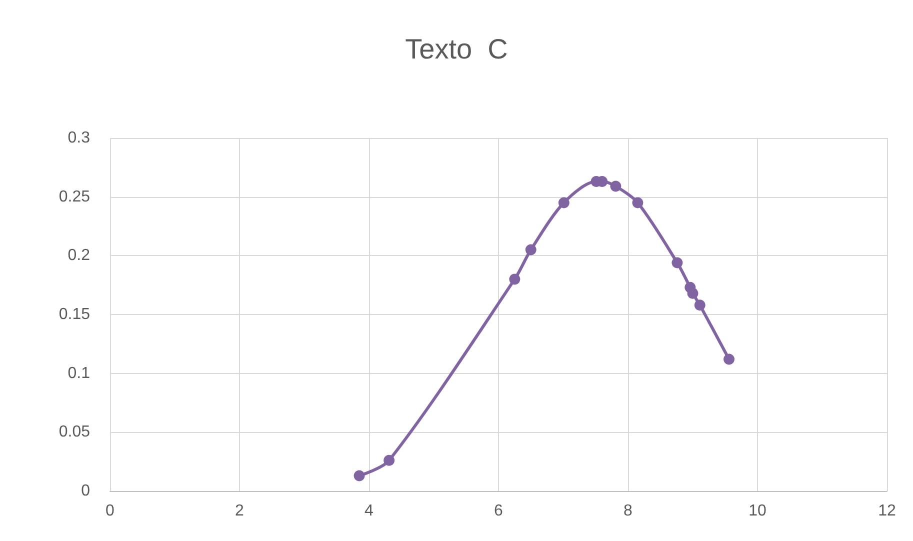 The image size is (913, 541). Describe the element at coordinates (110, 511) in the screenshot. I see `x-tick-label: 0` at that location.